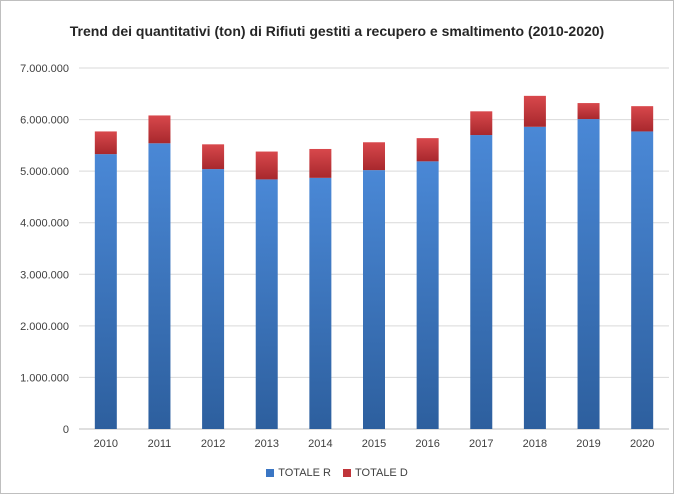 The height and width of the screenshot is (494, 674). I want to click on legend-item: TOTALE D, so click(375, 473).